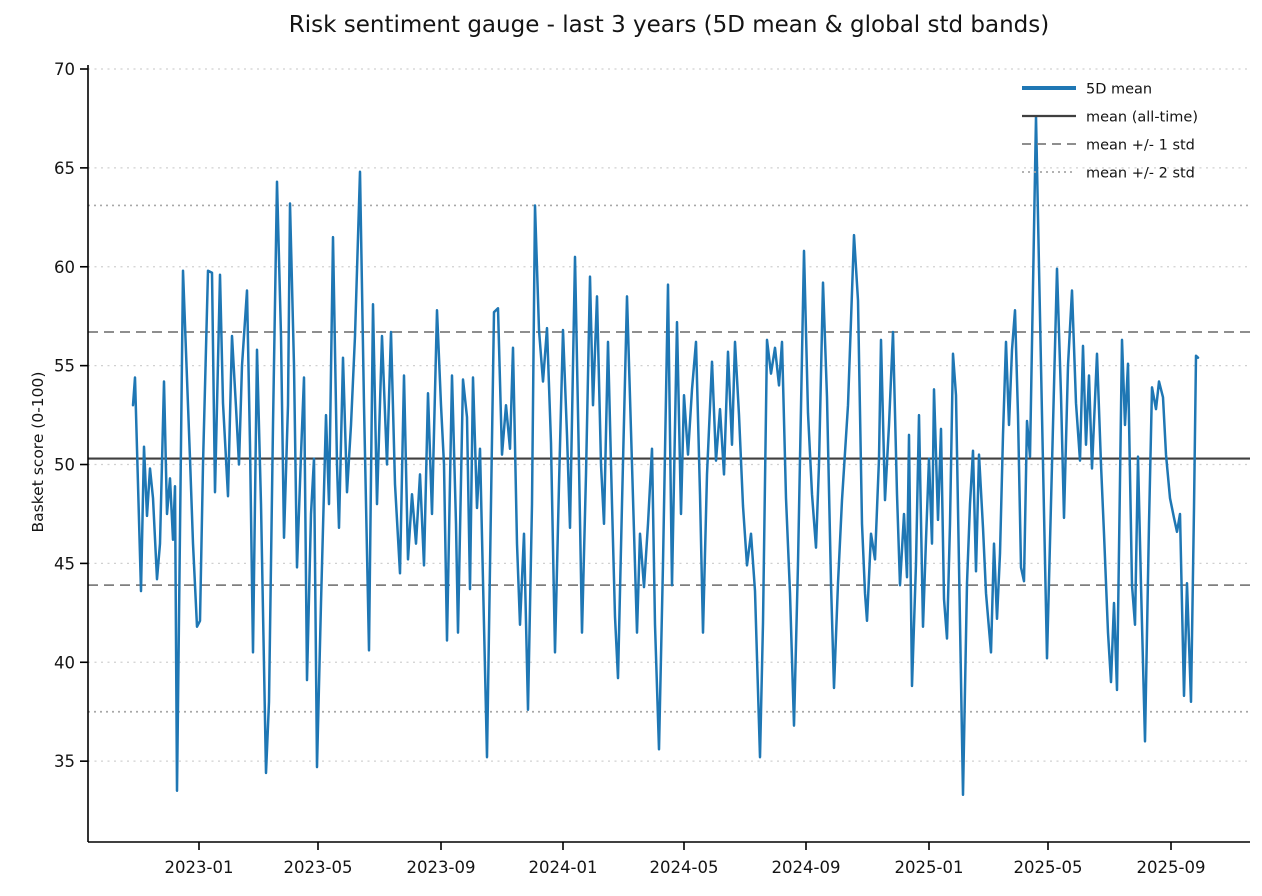  Describe the element at coordinates (318, 867) in the screenshot. I see `x-tick-label: 2023-05` at that location.